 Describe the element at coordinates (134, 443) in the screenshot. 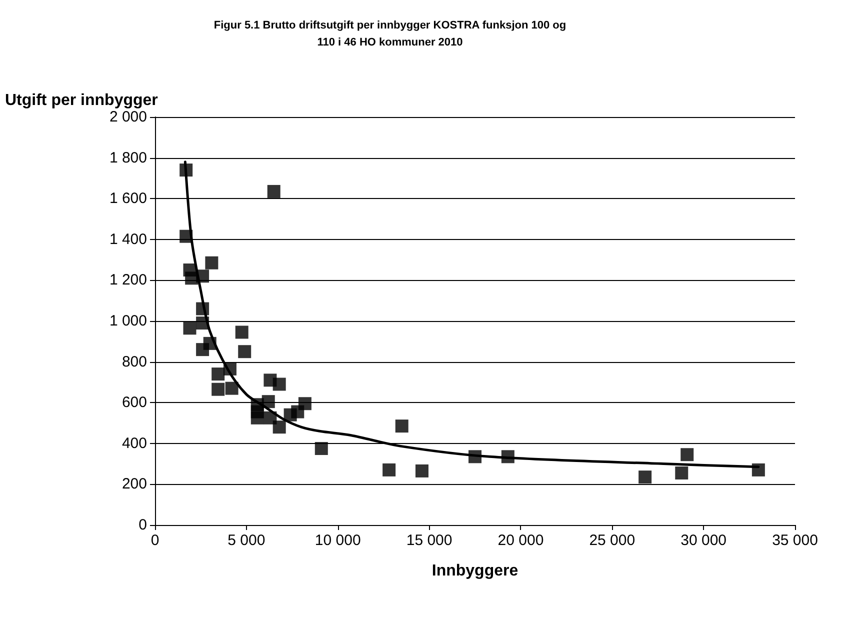

I see `y-tick-label: 400` at that location.